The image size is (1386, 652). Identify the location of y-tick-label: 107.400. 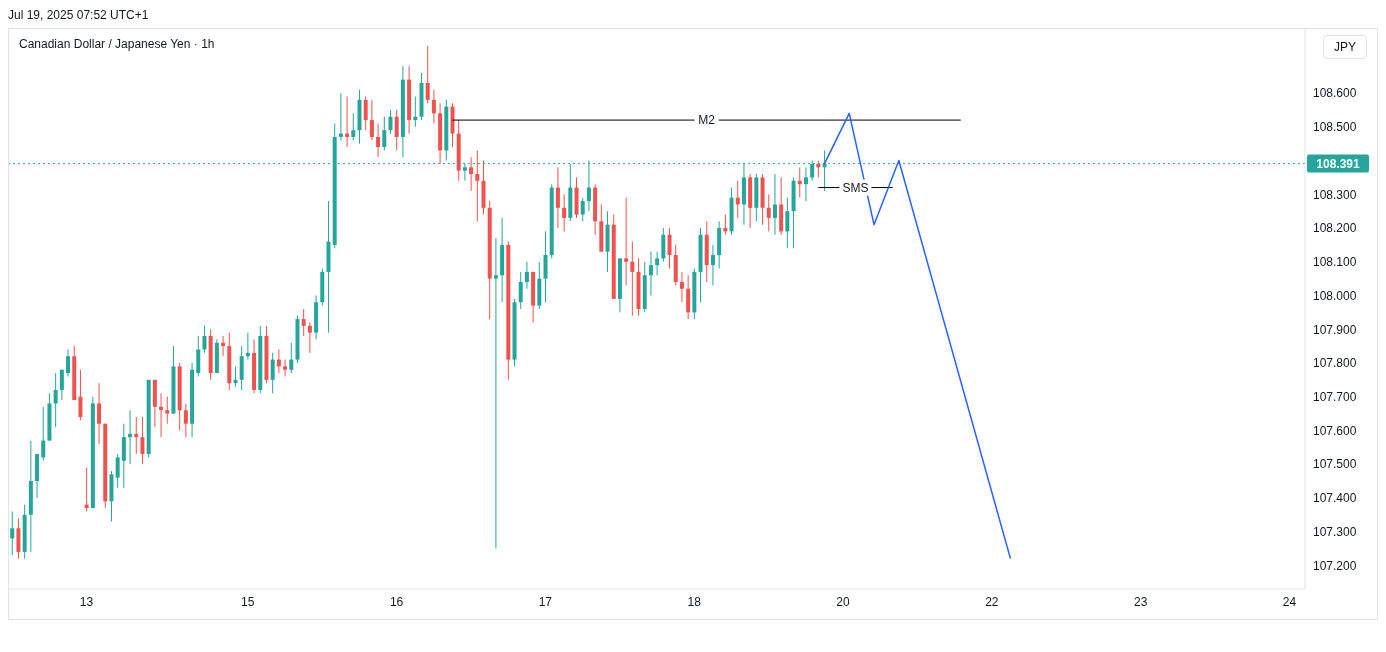
(1335, 498).